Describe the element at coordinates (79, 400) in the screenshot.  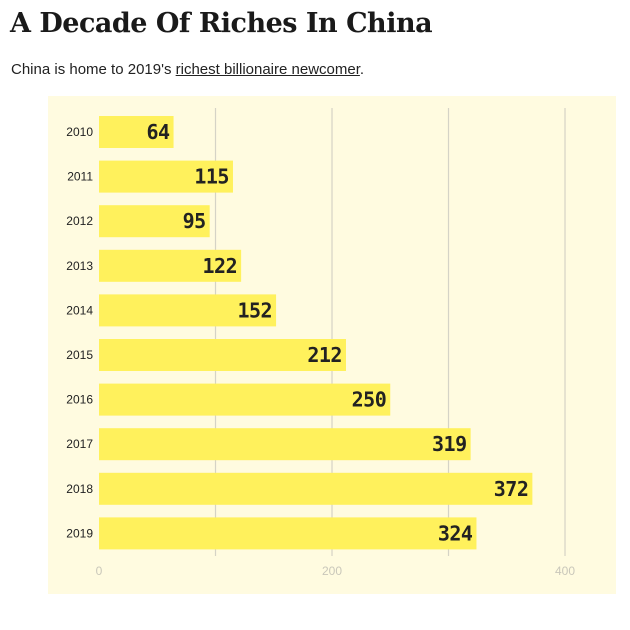
I see `category-label: 2016` at that location.